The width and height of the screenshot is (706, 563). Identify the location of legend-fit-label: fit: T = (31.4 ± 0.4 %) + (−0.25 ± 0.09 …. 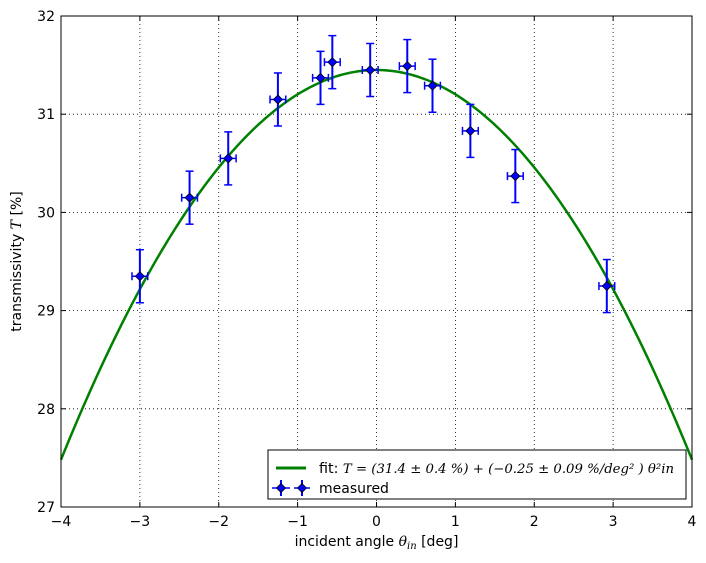
(496, 469).